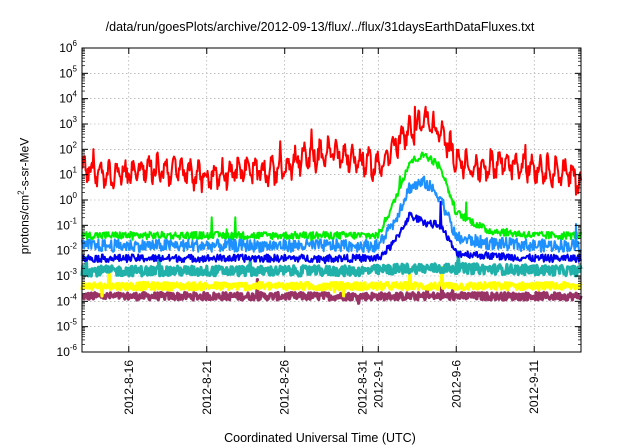  Describe the element at coordinates (68, 174) in the screenshot. I see `y-tick-label: 10¹` at that location.